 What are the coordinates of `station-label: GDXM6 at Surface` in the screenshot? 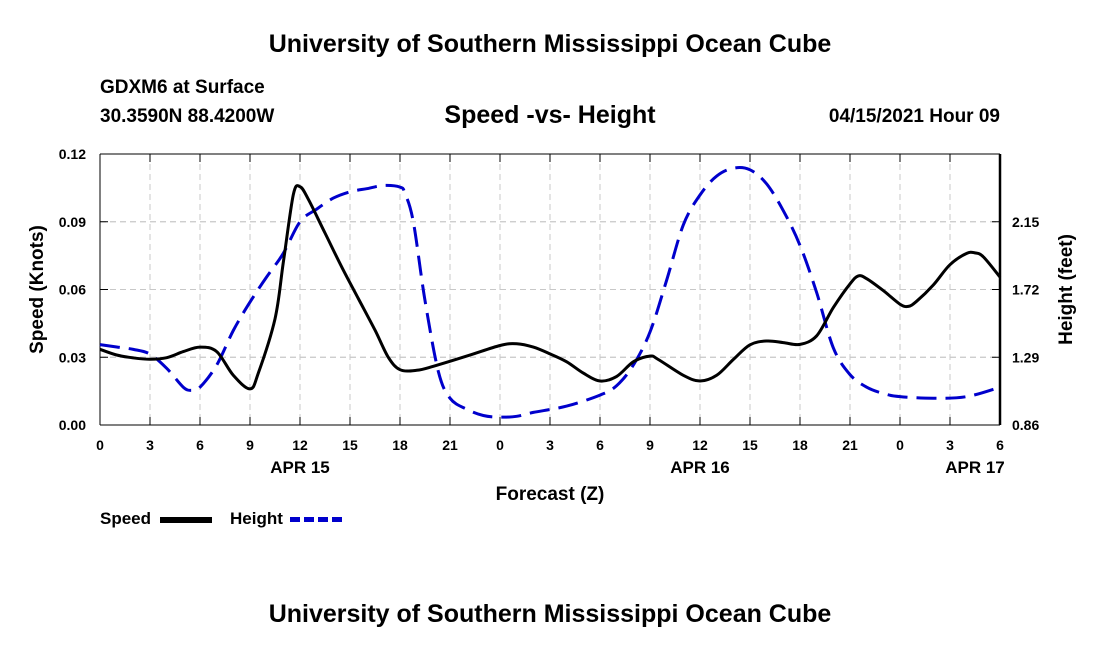 It's located at (182, 87).